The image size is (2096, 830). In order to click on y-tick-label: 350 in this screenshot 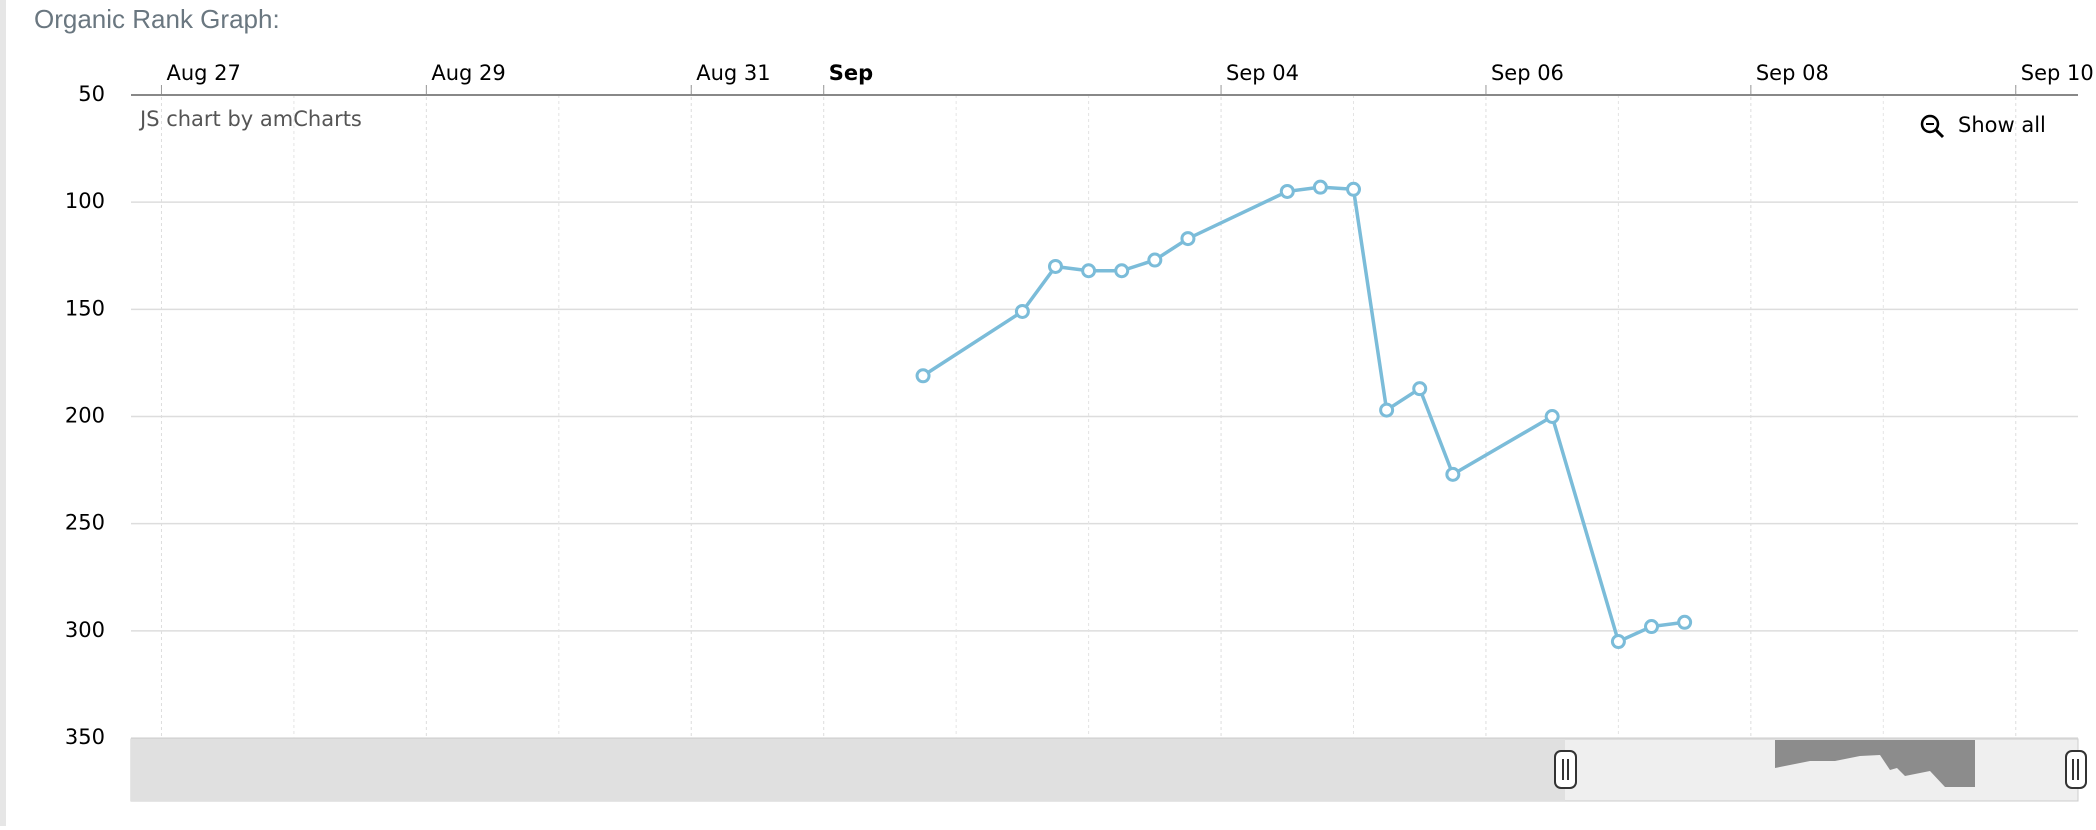, I will do `click(85, 737)`.